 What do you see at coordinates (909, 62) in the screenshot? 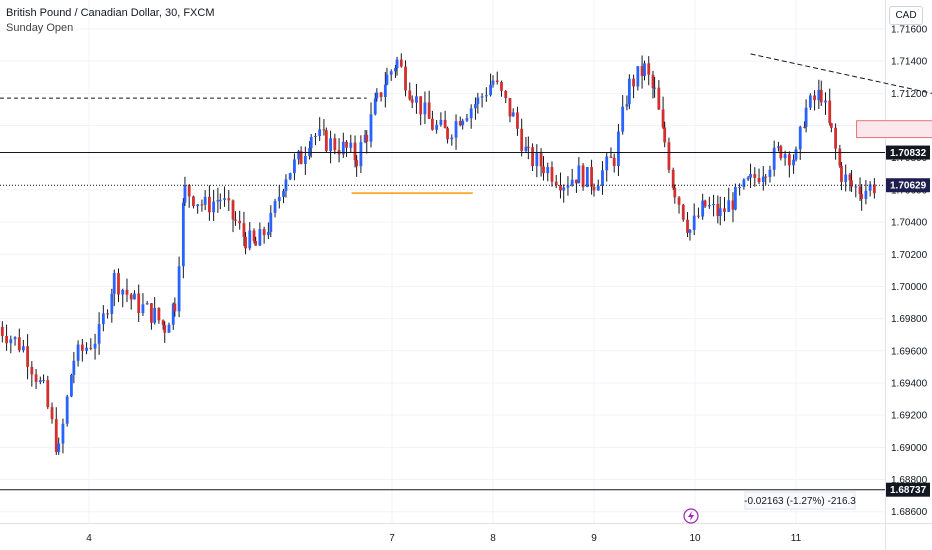
I see `price-axis-tick-label: 1.71400` at bounding box center [909, 62].